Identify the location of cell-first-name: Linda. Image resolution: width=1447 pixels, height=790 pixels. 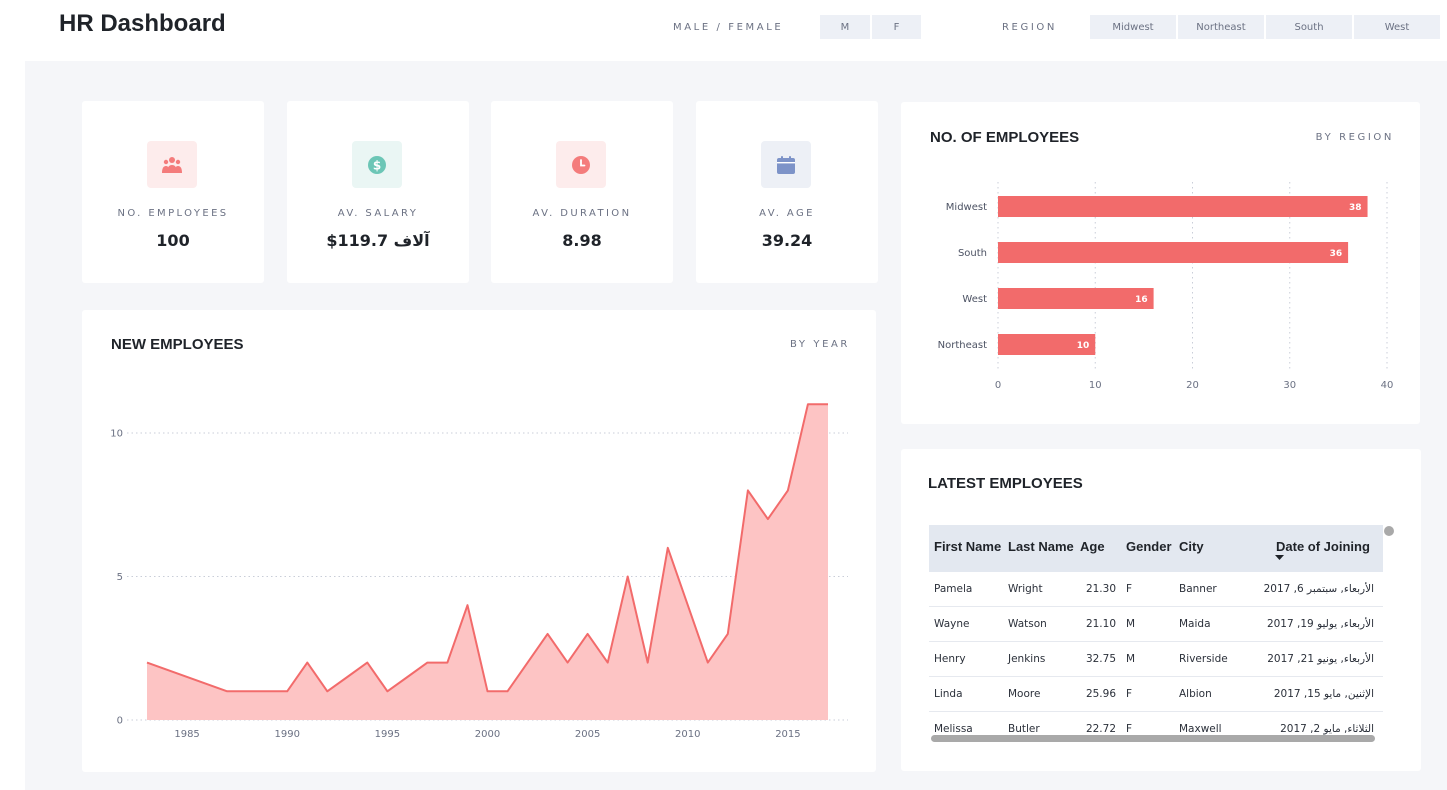
(948, 694).